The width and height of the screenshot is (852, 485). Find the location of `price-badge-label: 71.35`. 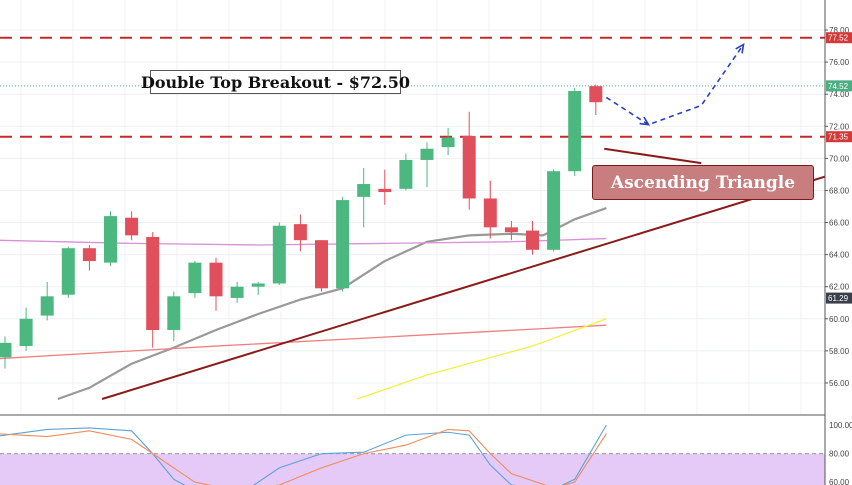

price-badge-label: 71.35 is located at coordinates (838, 137).